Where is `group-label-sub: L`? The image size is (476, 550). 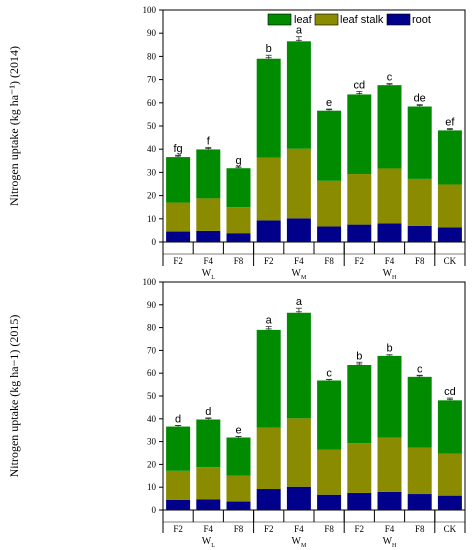
group-label-sub: L is located at coordinates (213, 546).